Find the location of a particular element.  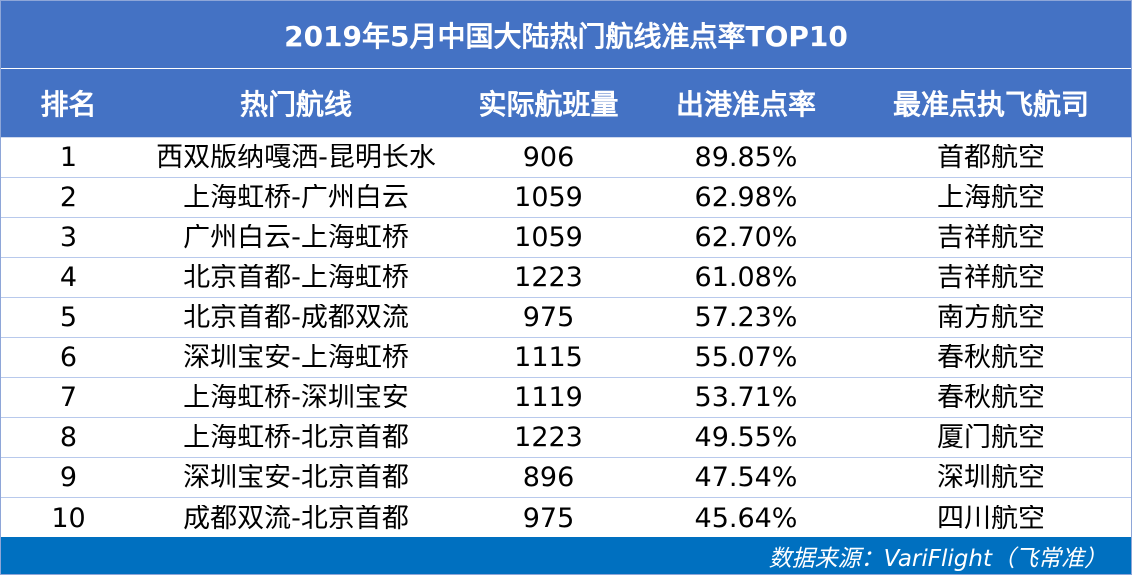

route-cell: 上海虹桥-广州白云 is located at coordinates (296, 197).